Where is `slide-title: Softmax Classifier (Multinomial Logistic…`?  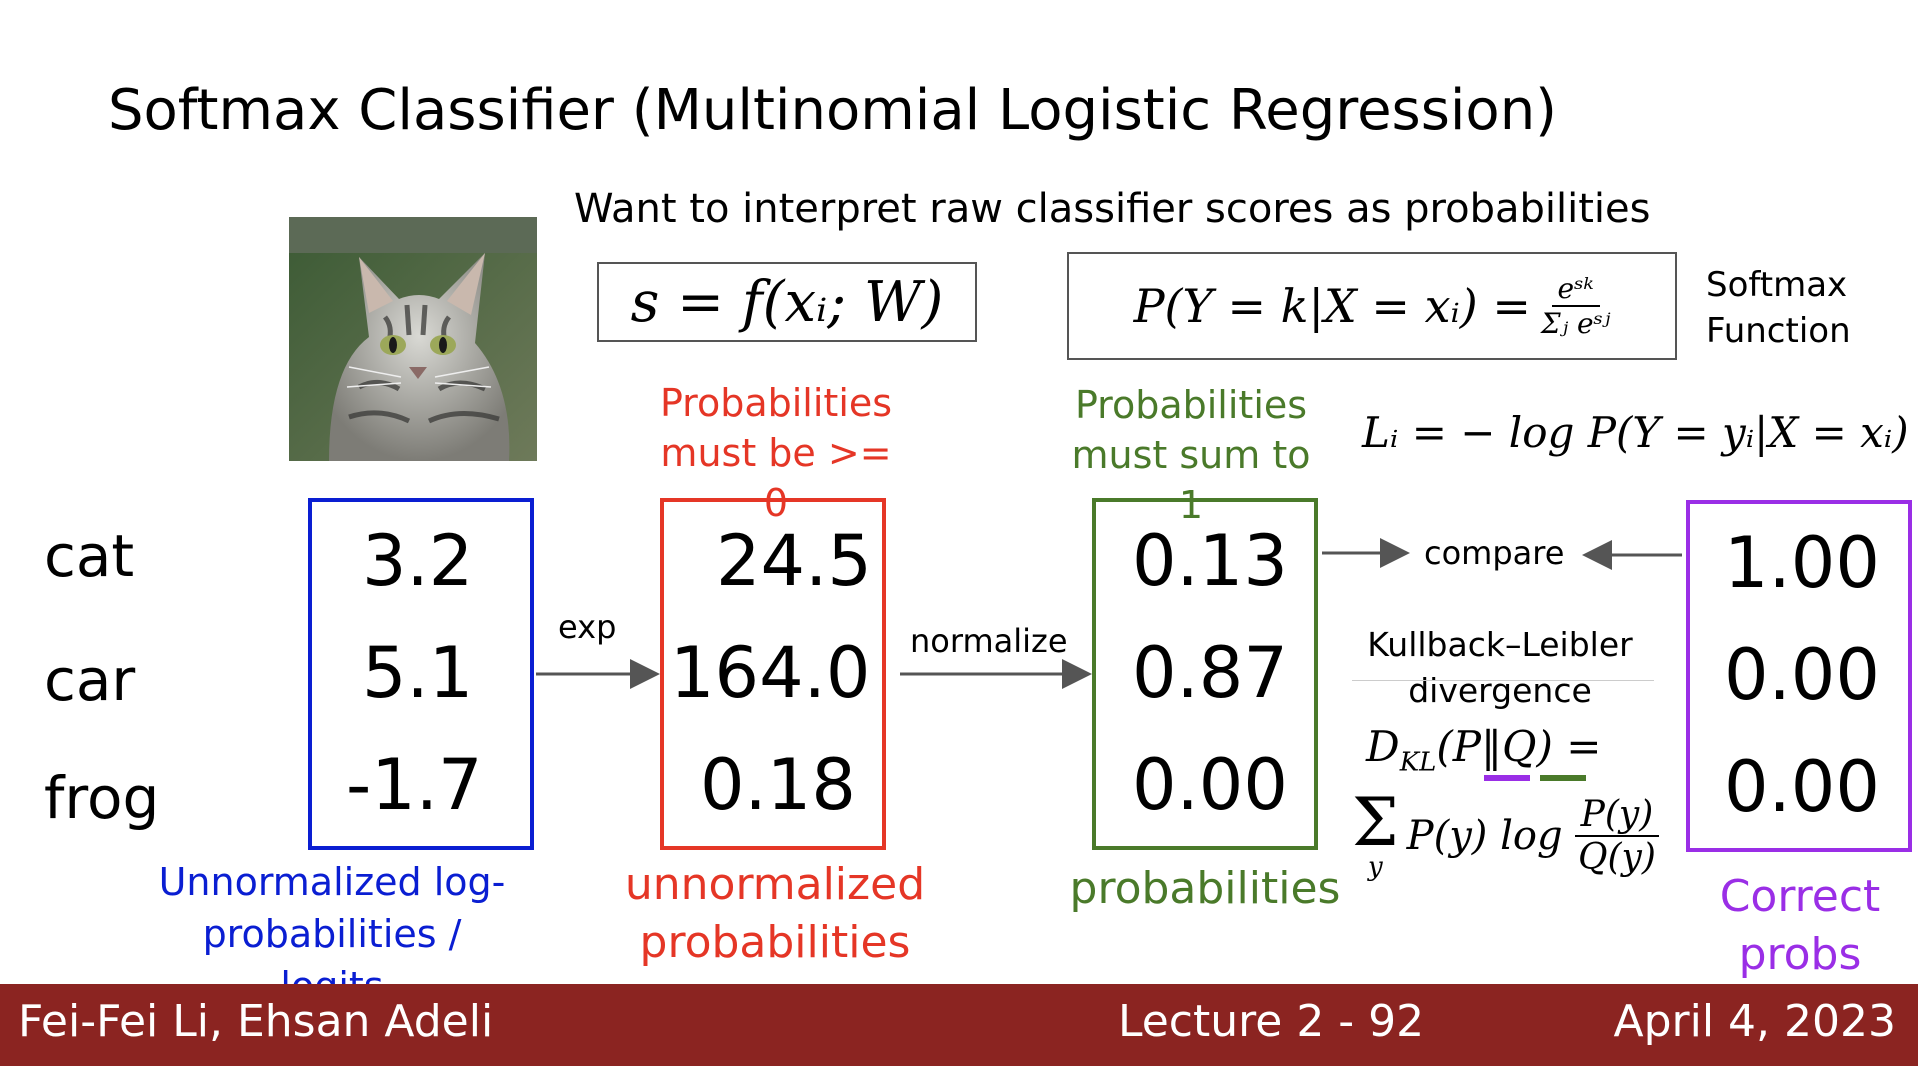 slide-title: Softmax Classifier (Multinomial Logistic… is located at coordinates (833, 110).